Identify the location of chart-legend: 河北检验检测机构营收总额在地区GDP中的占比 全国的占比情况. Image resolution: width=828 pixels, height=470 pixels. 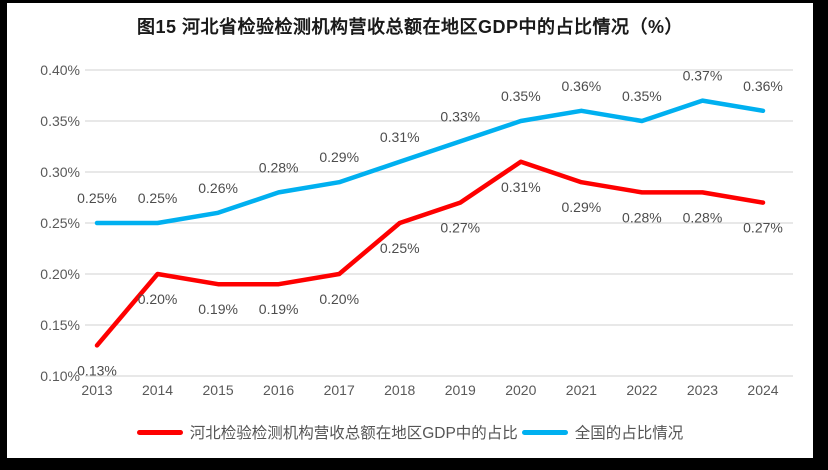
(410, 432).